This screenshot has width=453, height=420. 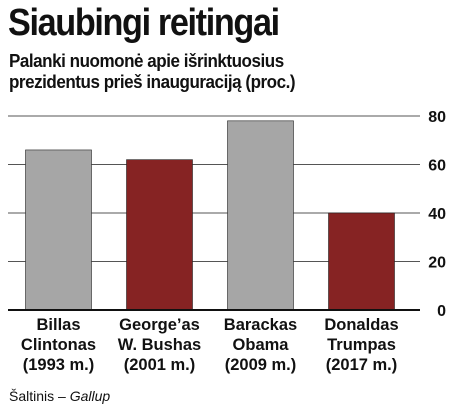 I want to click on category-label-line: Clintonas, so click(x=58, y=345).